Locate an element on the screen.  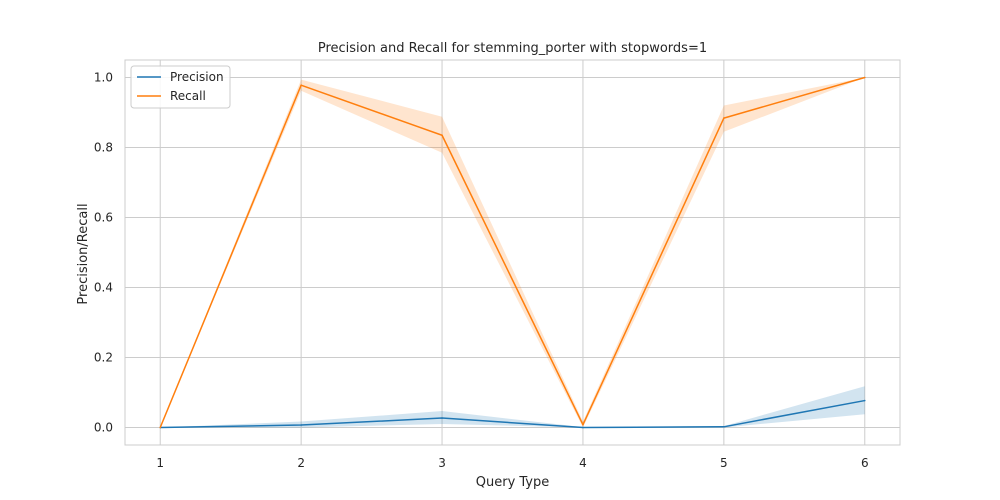
legend-label-precision: Precision is located at coordinates (197, 77).